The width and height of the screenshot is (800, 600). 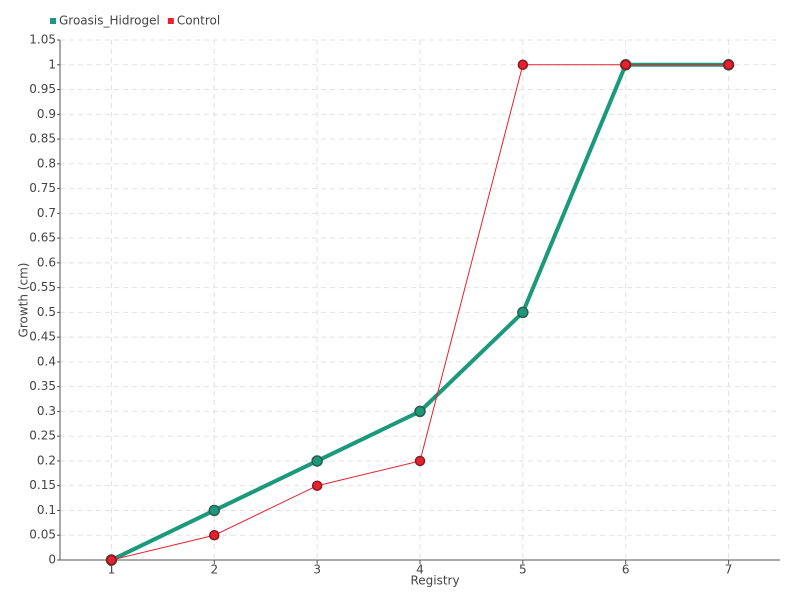 I want to click on y-tick-label: 0.4, so click(x=46, y=361).